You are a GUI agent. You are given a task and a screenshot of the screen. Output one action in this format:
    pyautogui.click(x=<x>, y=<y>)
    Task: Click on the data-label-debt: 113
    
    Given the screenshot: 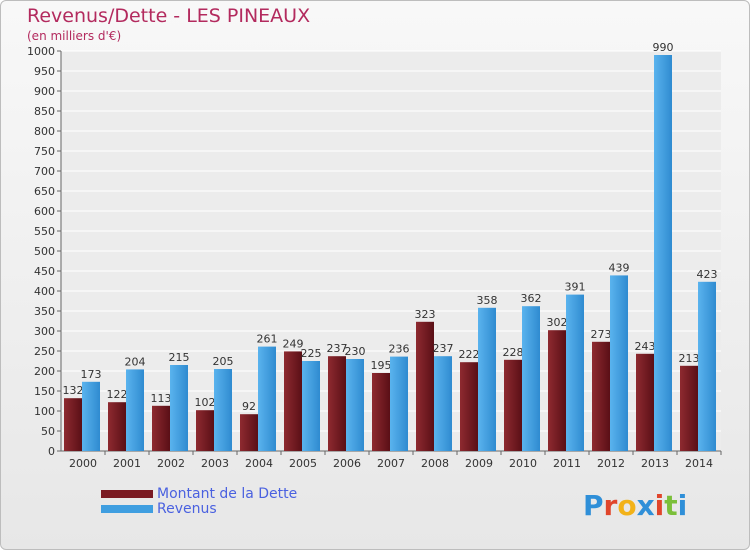 What is the action you would take?
    pyautogui.click(x=161, y=398)
    